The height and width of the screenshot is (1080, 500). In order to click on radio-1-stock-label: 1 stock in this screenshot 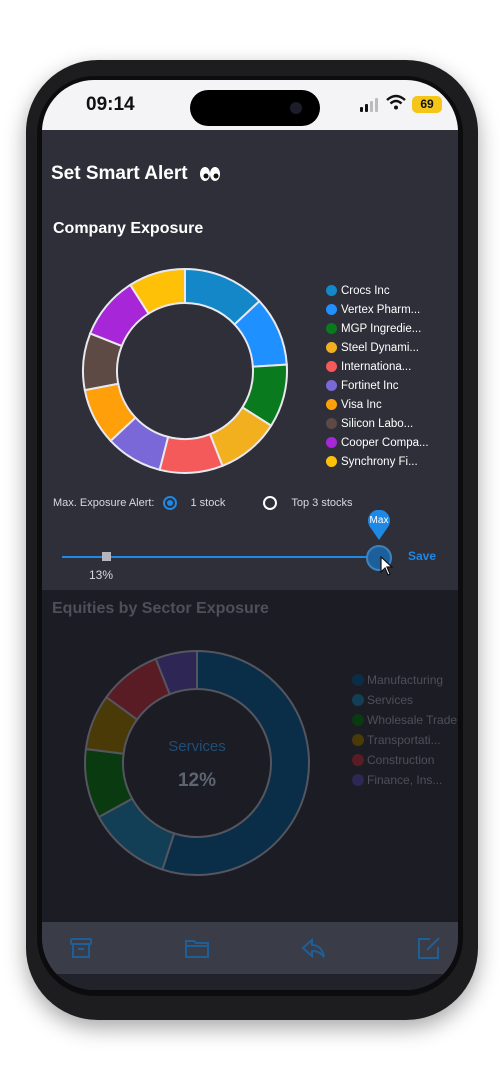, I will do `click(208, 503)`.